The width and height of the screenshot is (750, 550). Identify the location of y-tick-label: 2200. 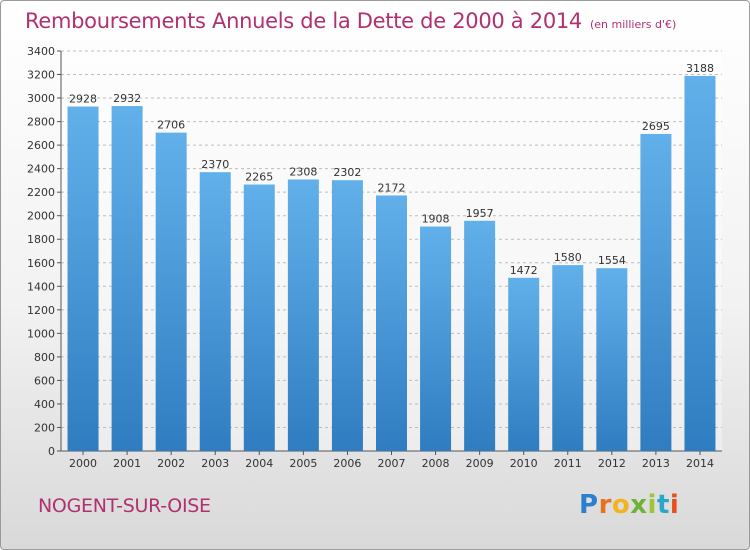
(41, 192).